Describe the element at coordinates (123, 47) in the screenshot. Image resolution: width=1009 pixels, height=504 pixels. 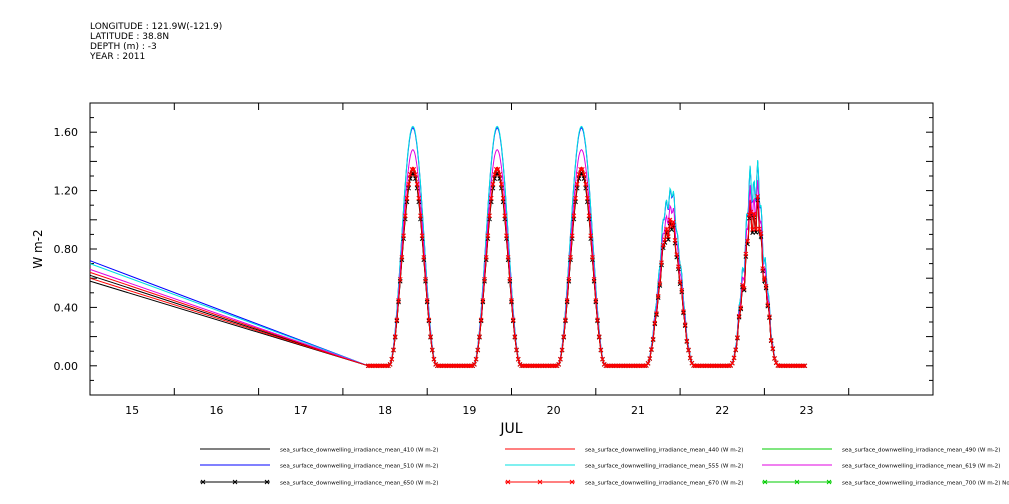
I see `depth-label: DEPTH (m) : -3` at that location.